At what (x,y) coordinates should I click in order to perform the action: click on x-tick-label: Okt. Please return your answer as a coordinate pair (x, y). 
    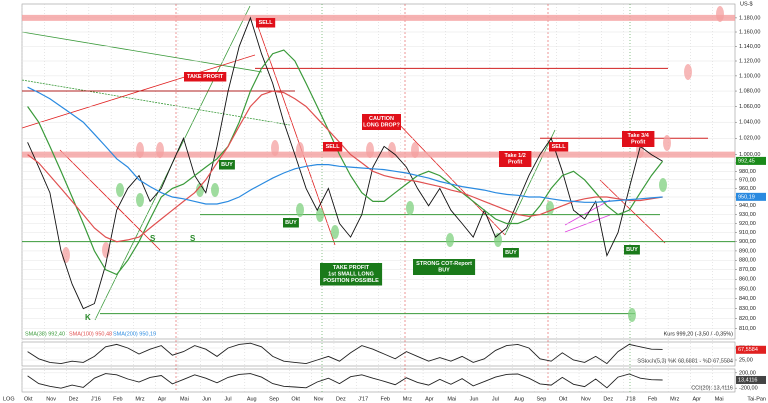
    Looking at the image, I should click on (563, 399).